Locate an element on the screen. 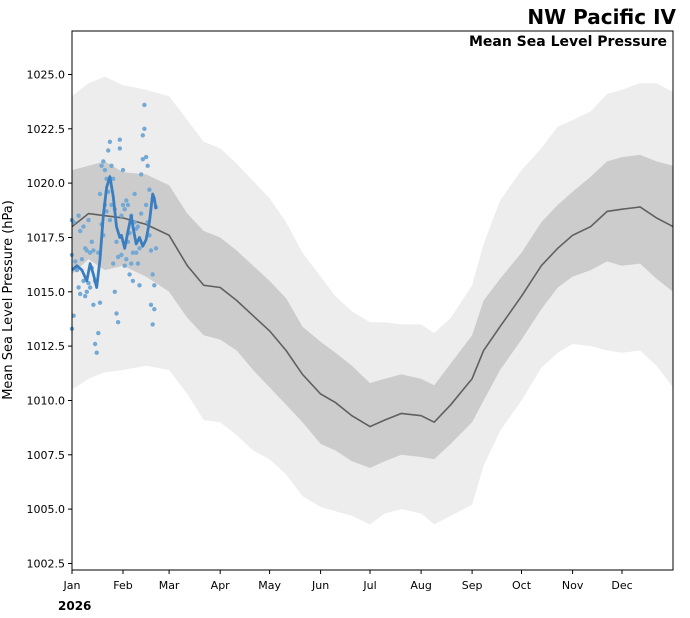 The height and width of the screenshot is (618, 690). y-tick-label: 1002.5 is located at coordinates (46, 564).